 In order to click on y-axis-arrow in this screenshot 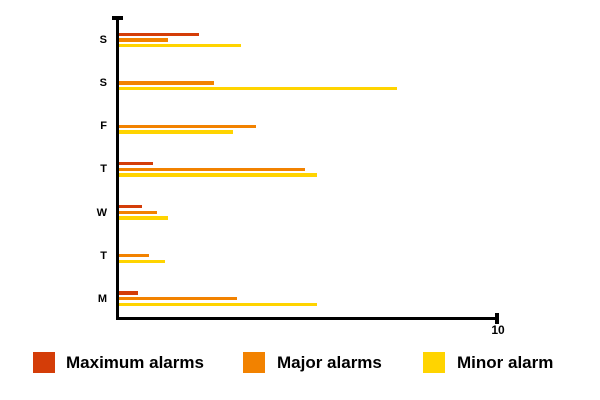, I will do `click(117, 18)`.